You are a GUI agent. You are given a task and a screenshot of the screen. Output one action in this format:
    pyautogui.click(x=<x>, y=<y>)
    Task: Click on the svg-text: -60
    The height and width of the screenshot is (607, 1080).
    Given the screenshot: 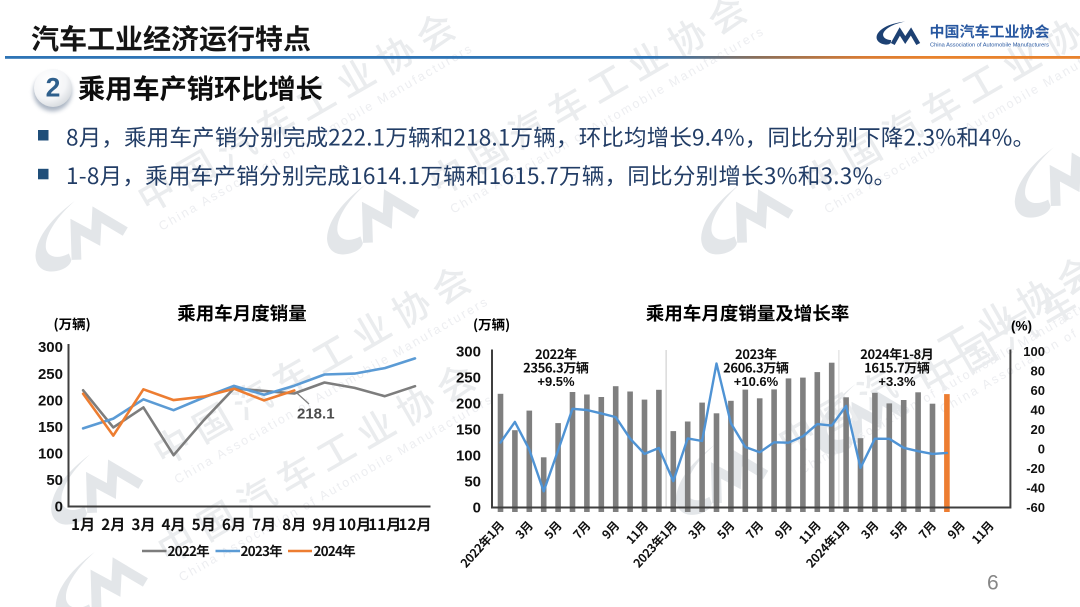 What is the action you would take?
    pyautogui.click(x=1035, y=507)
    